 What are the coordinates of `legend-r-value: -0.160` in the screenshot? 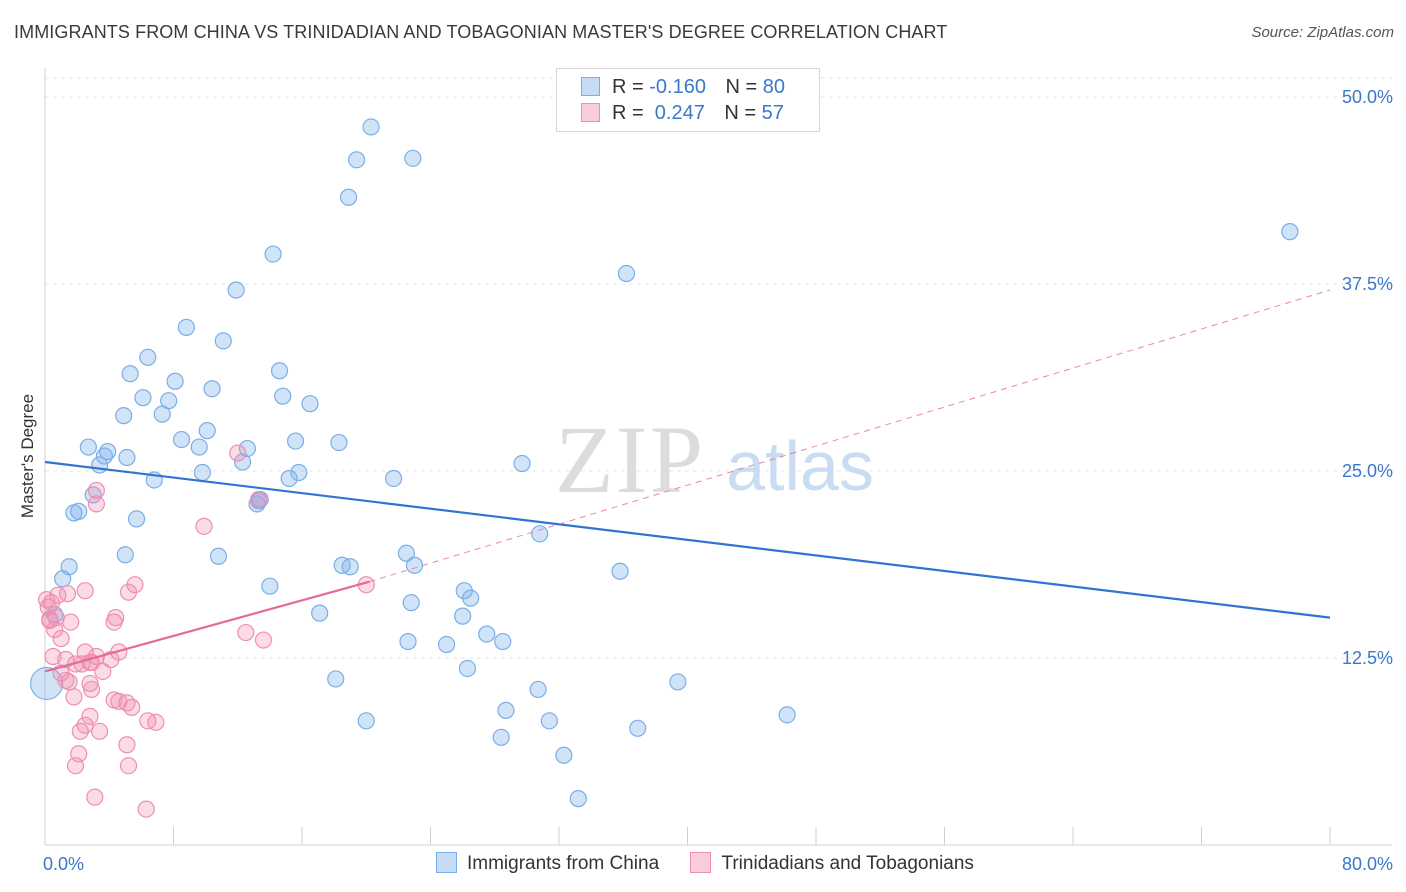 It's located at (677, 87).